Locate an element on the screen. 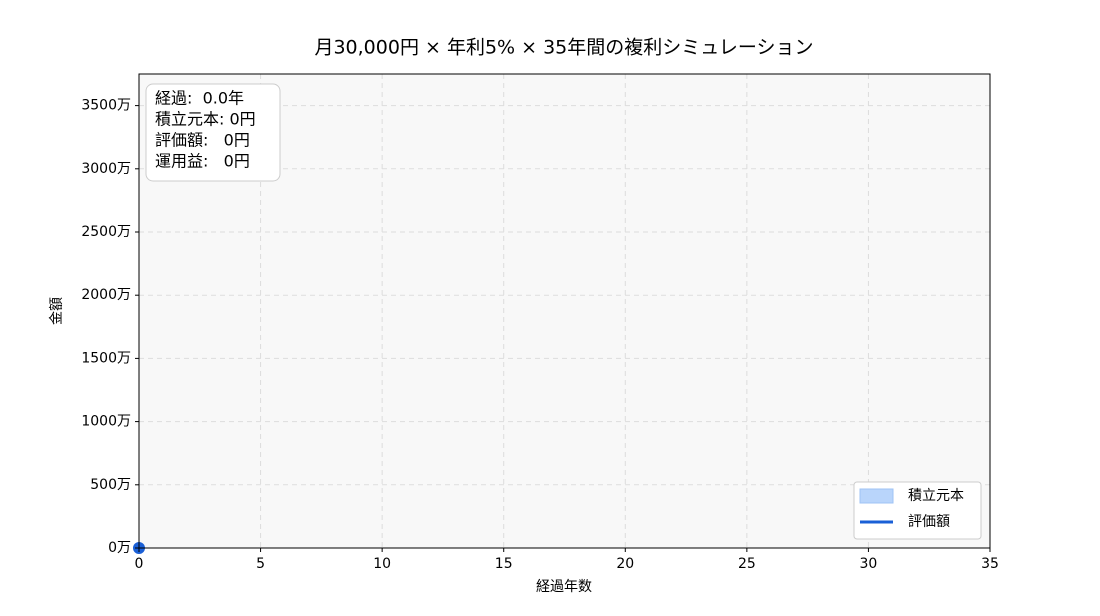 Image resolution: width=1100 pixels, height=616 pixels. legend-label: 積立元本 is located at coordinates (936, 496).